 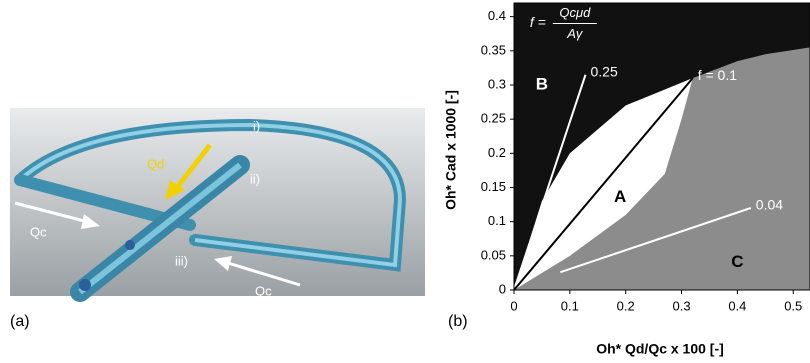 What do you see at coordinates (20, 321) in the screenshot?
I see `panel-label: (a)` at bounding box center [20, 321].